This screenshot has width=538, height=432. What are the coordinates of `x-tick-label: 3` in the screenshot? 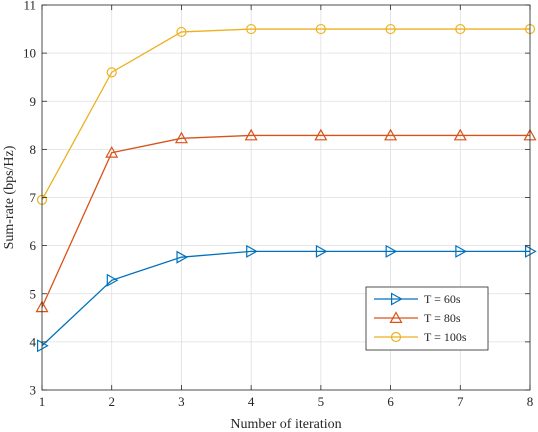 It's located at (181, 401).